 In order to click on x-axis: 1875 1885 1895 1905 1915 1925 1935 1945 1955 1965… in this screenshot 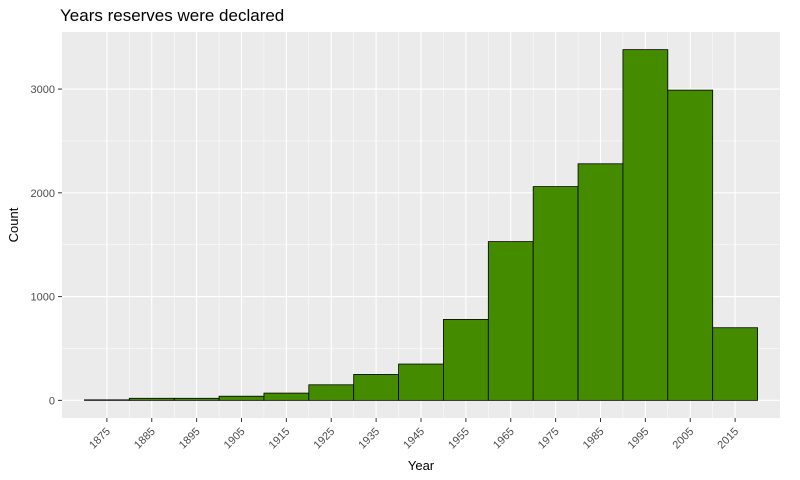, I will do `click(414, 434)`.